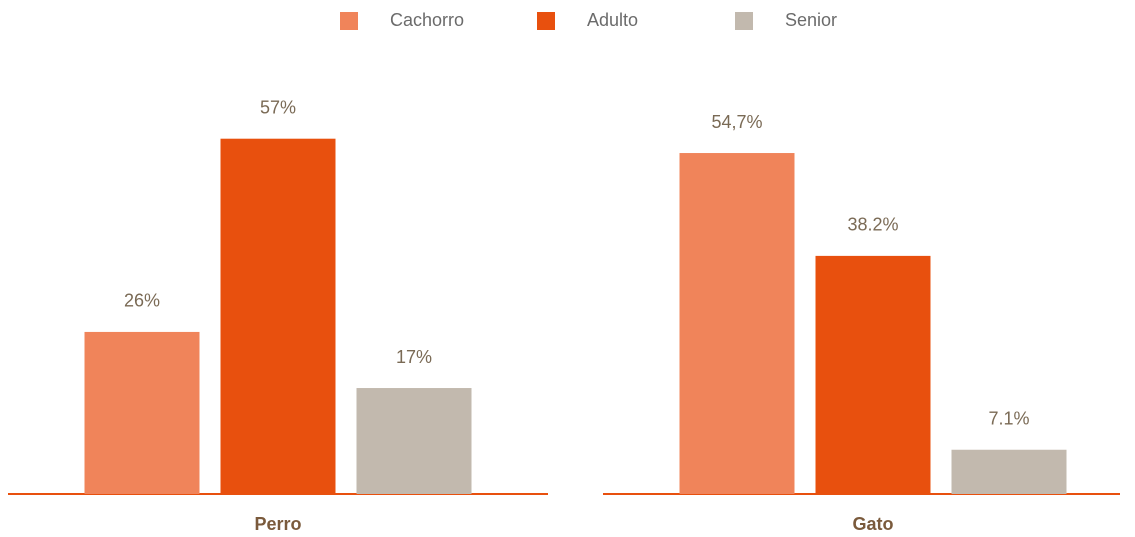 This screenshot has height=537, width=1135. I want to click on legend-label: Cachorro, so click(427, 20).